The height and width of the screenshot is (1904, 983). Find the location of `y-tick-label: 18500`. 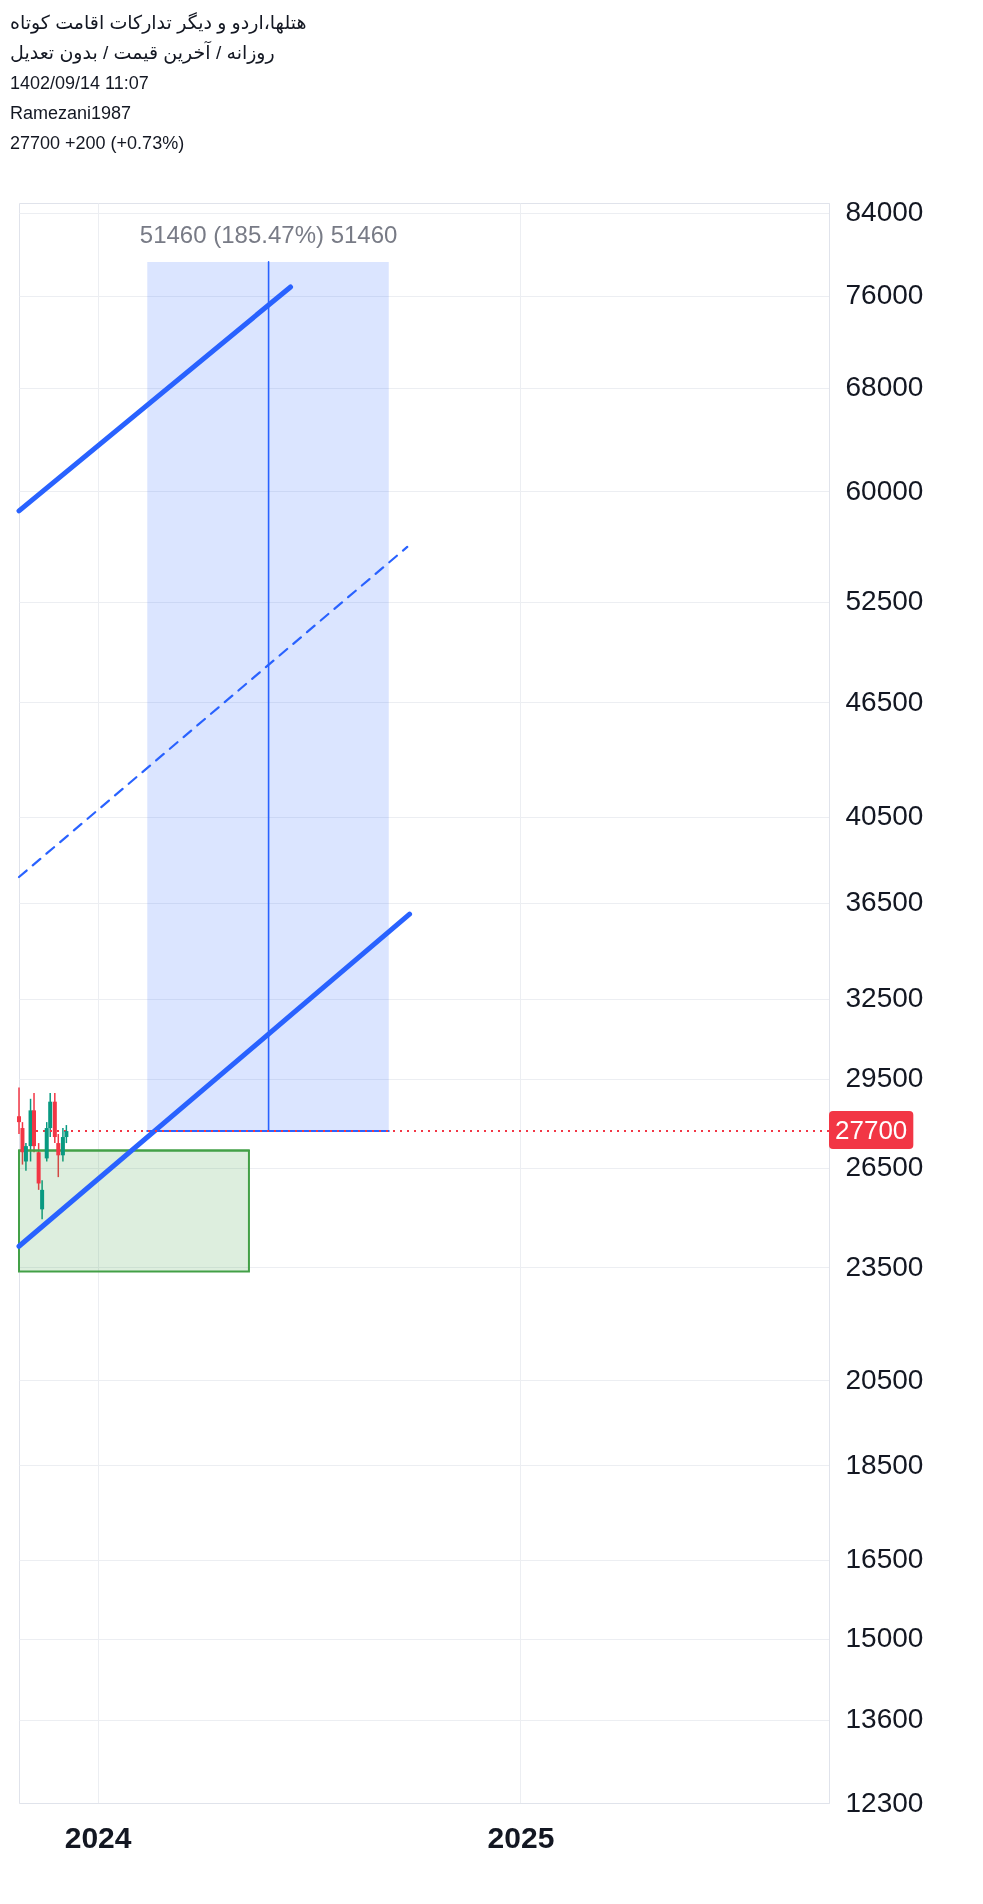

y-tick-label: 18500 is located at coordinates (884, 1464).